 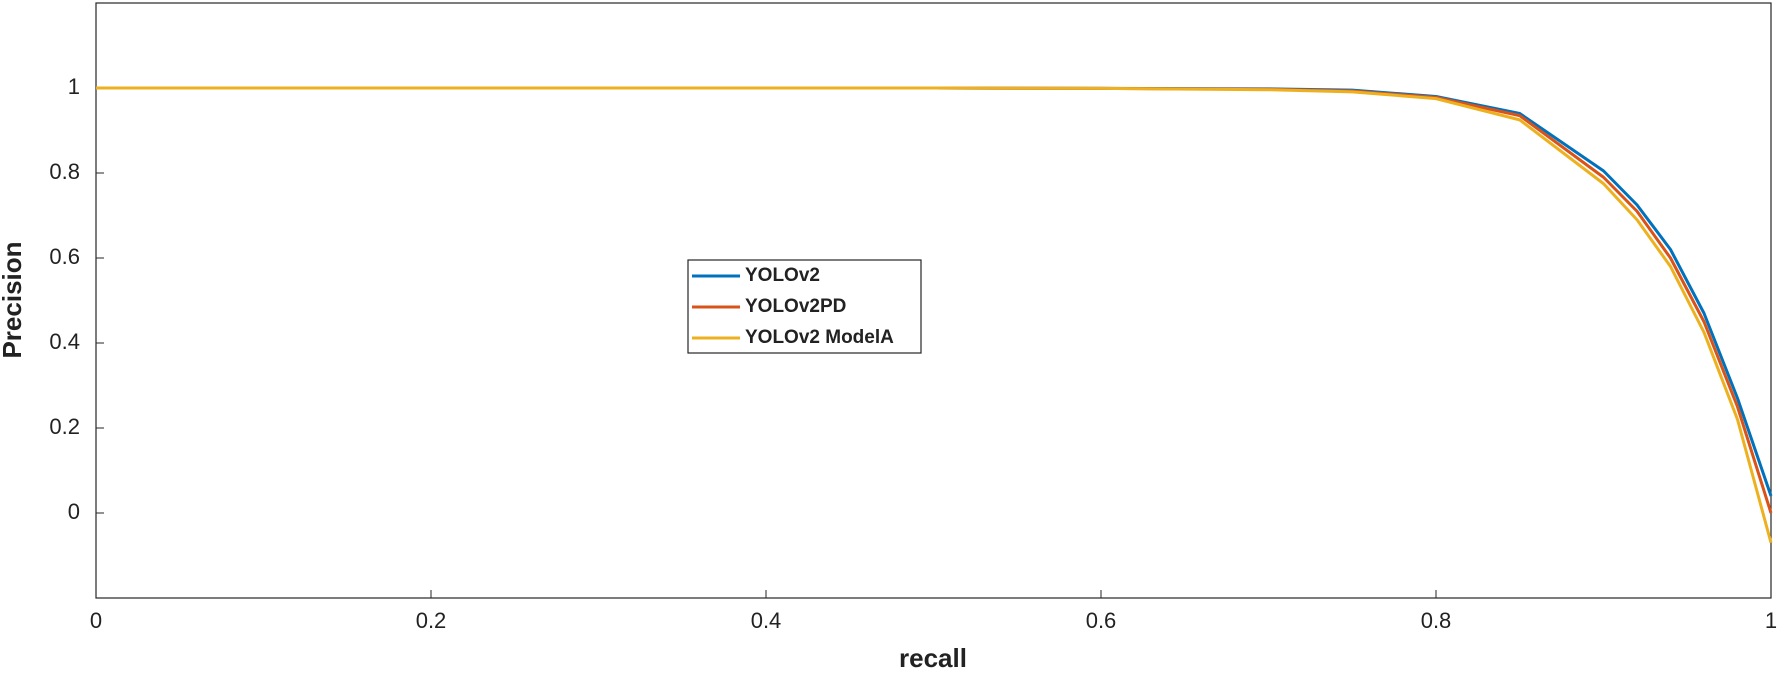 I want to click on legend-label: YOLOv2, so click(x=782, y=275).